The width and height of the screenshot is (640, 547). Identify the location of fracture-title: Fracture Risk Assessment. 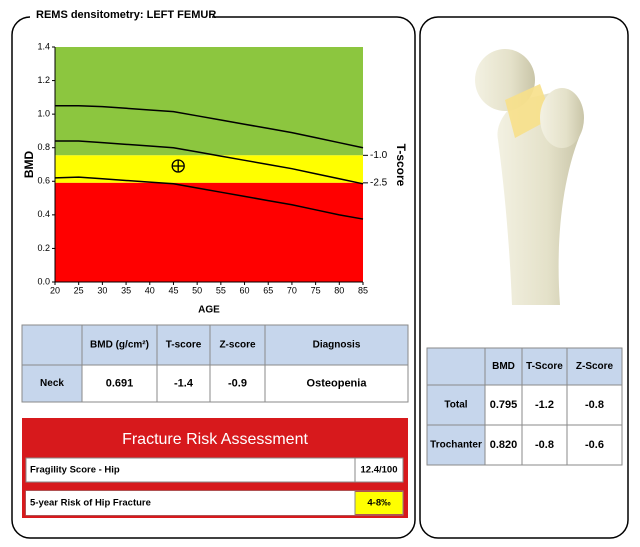
(215, 439).